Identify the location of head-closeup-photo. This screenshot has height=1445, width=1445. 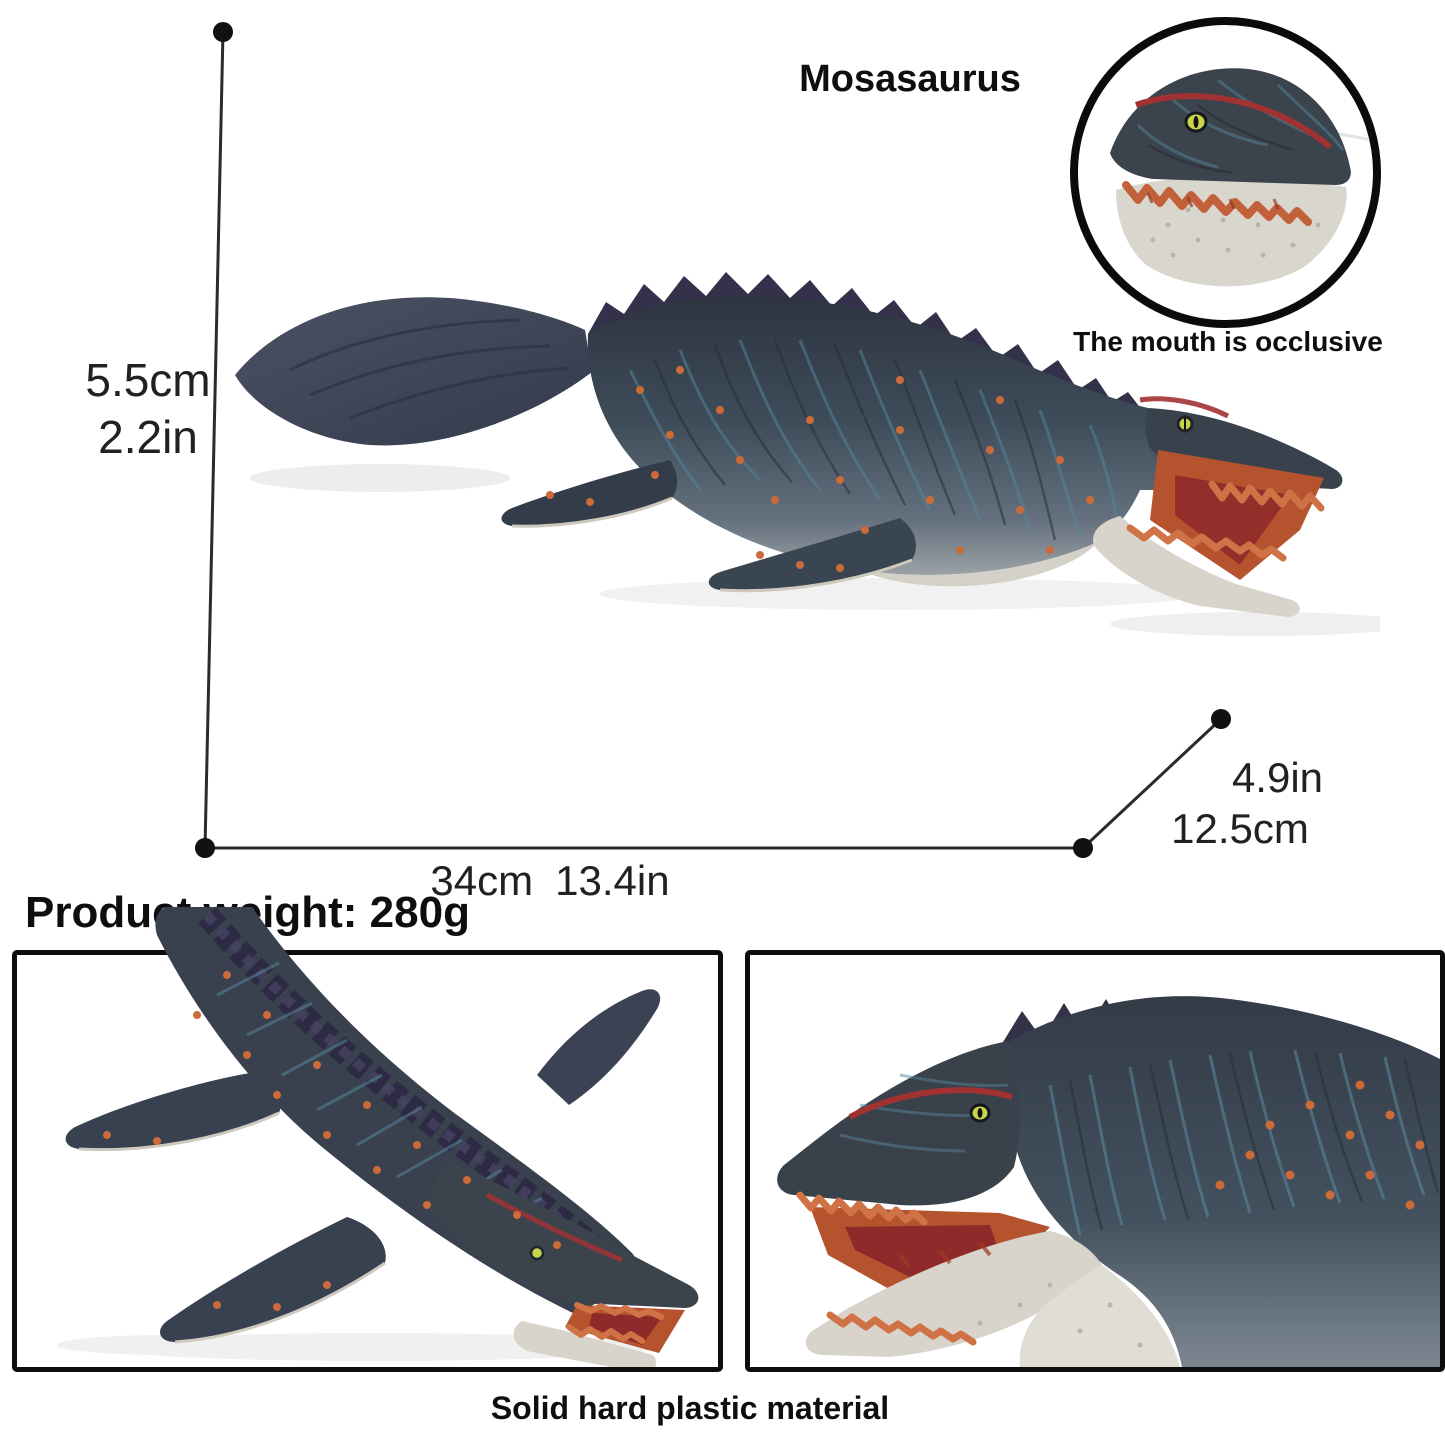
(1108, 1181).